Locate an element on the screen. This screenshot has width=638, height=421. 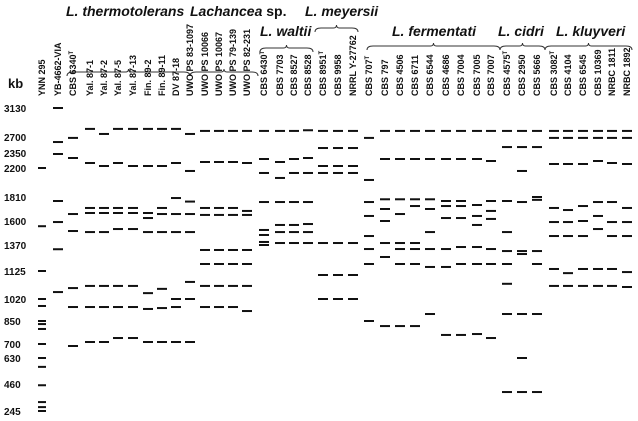
axis-unit-label: kb is located at coordinates (15, 83).